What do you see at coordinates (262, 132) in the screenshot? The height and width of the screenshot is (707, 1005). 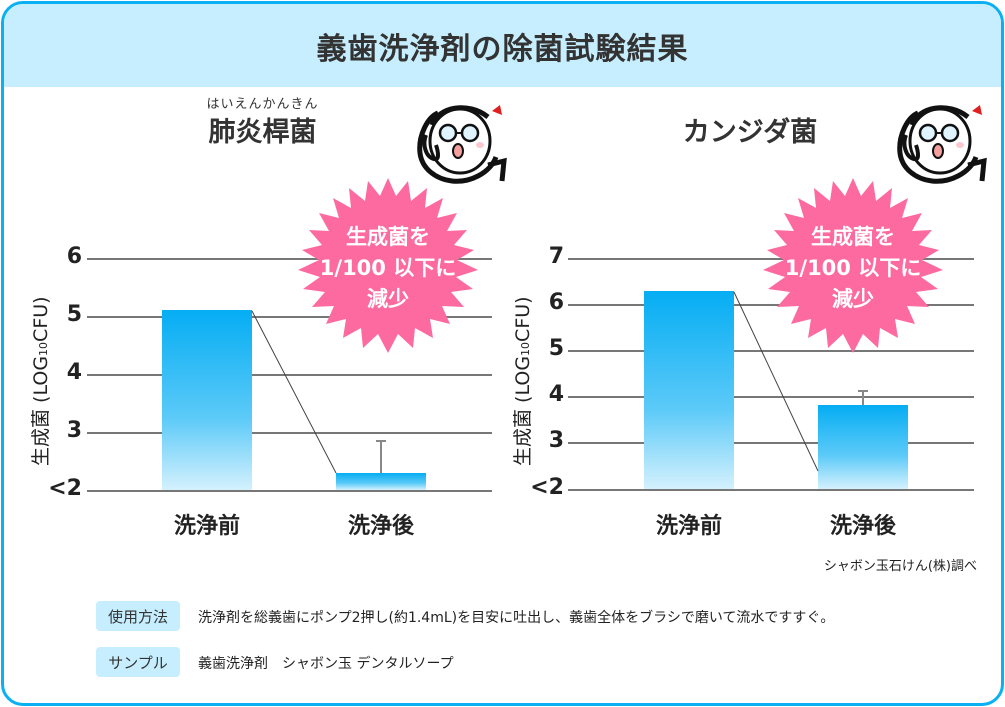 I see `chart-title: 肺炎桿菌` at bounding box center [262, 132].